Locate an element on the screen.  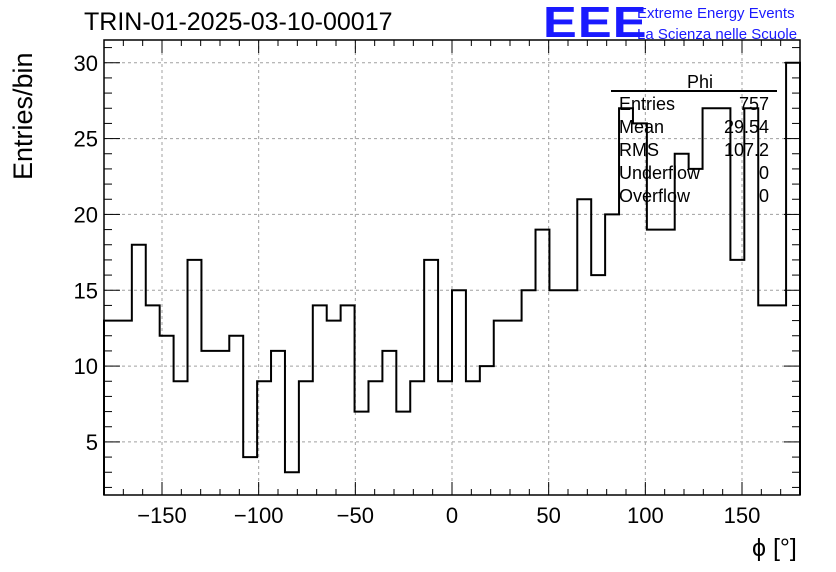
y-tick-label: 15 is located at coordinates (86, 290).